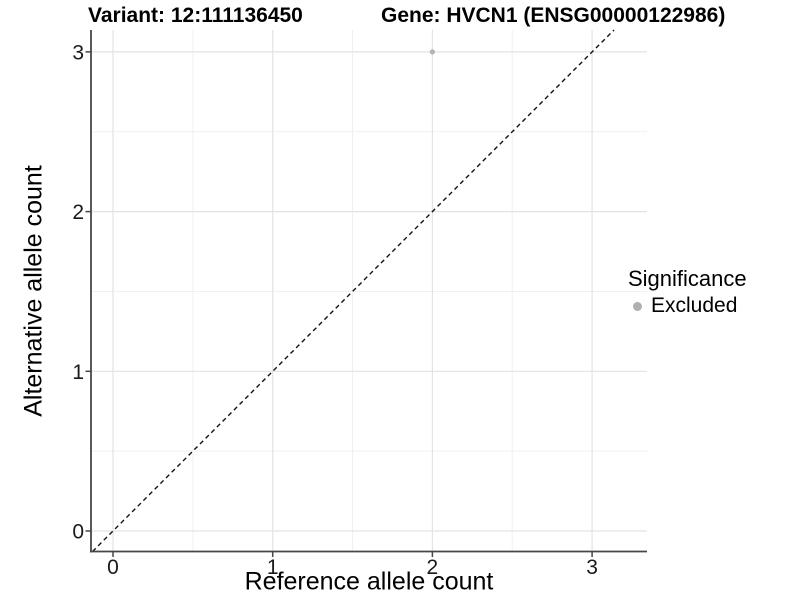 The height and width of the screenshot is (600, 800). I want to click on x-axis-title: Reference allele count, so click(369, 581).